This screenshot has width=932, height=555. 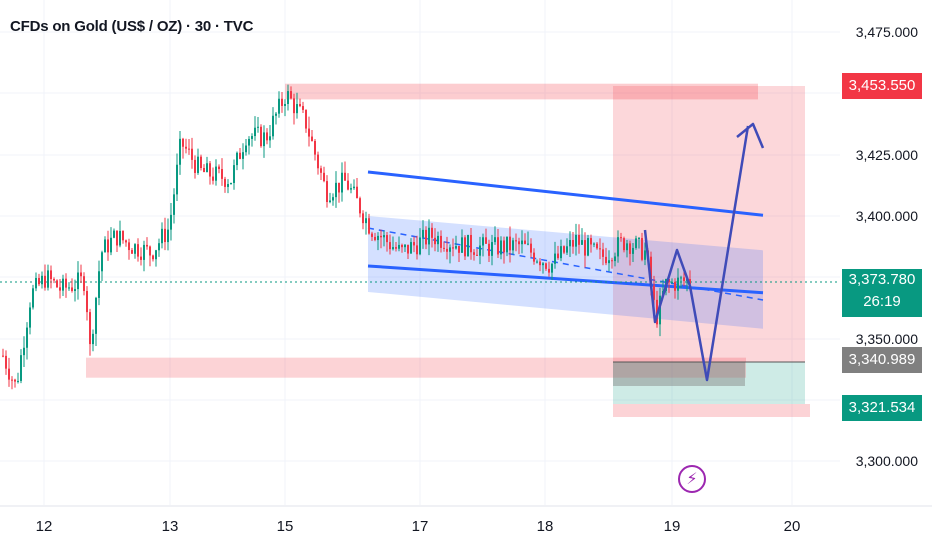 What do you see at coordinates (886, 155) in the screenshot?
I see `y-tick-label: 3,425.000` at bounding box center [886, 155].